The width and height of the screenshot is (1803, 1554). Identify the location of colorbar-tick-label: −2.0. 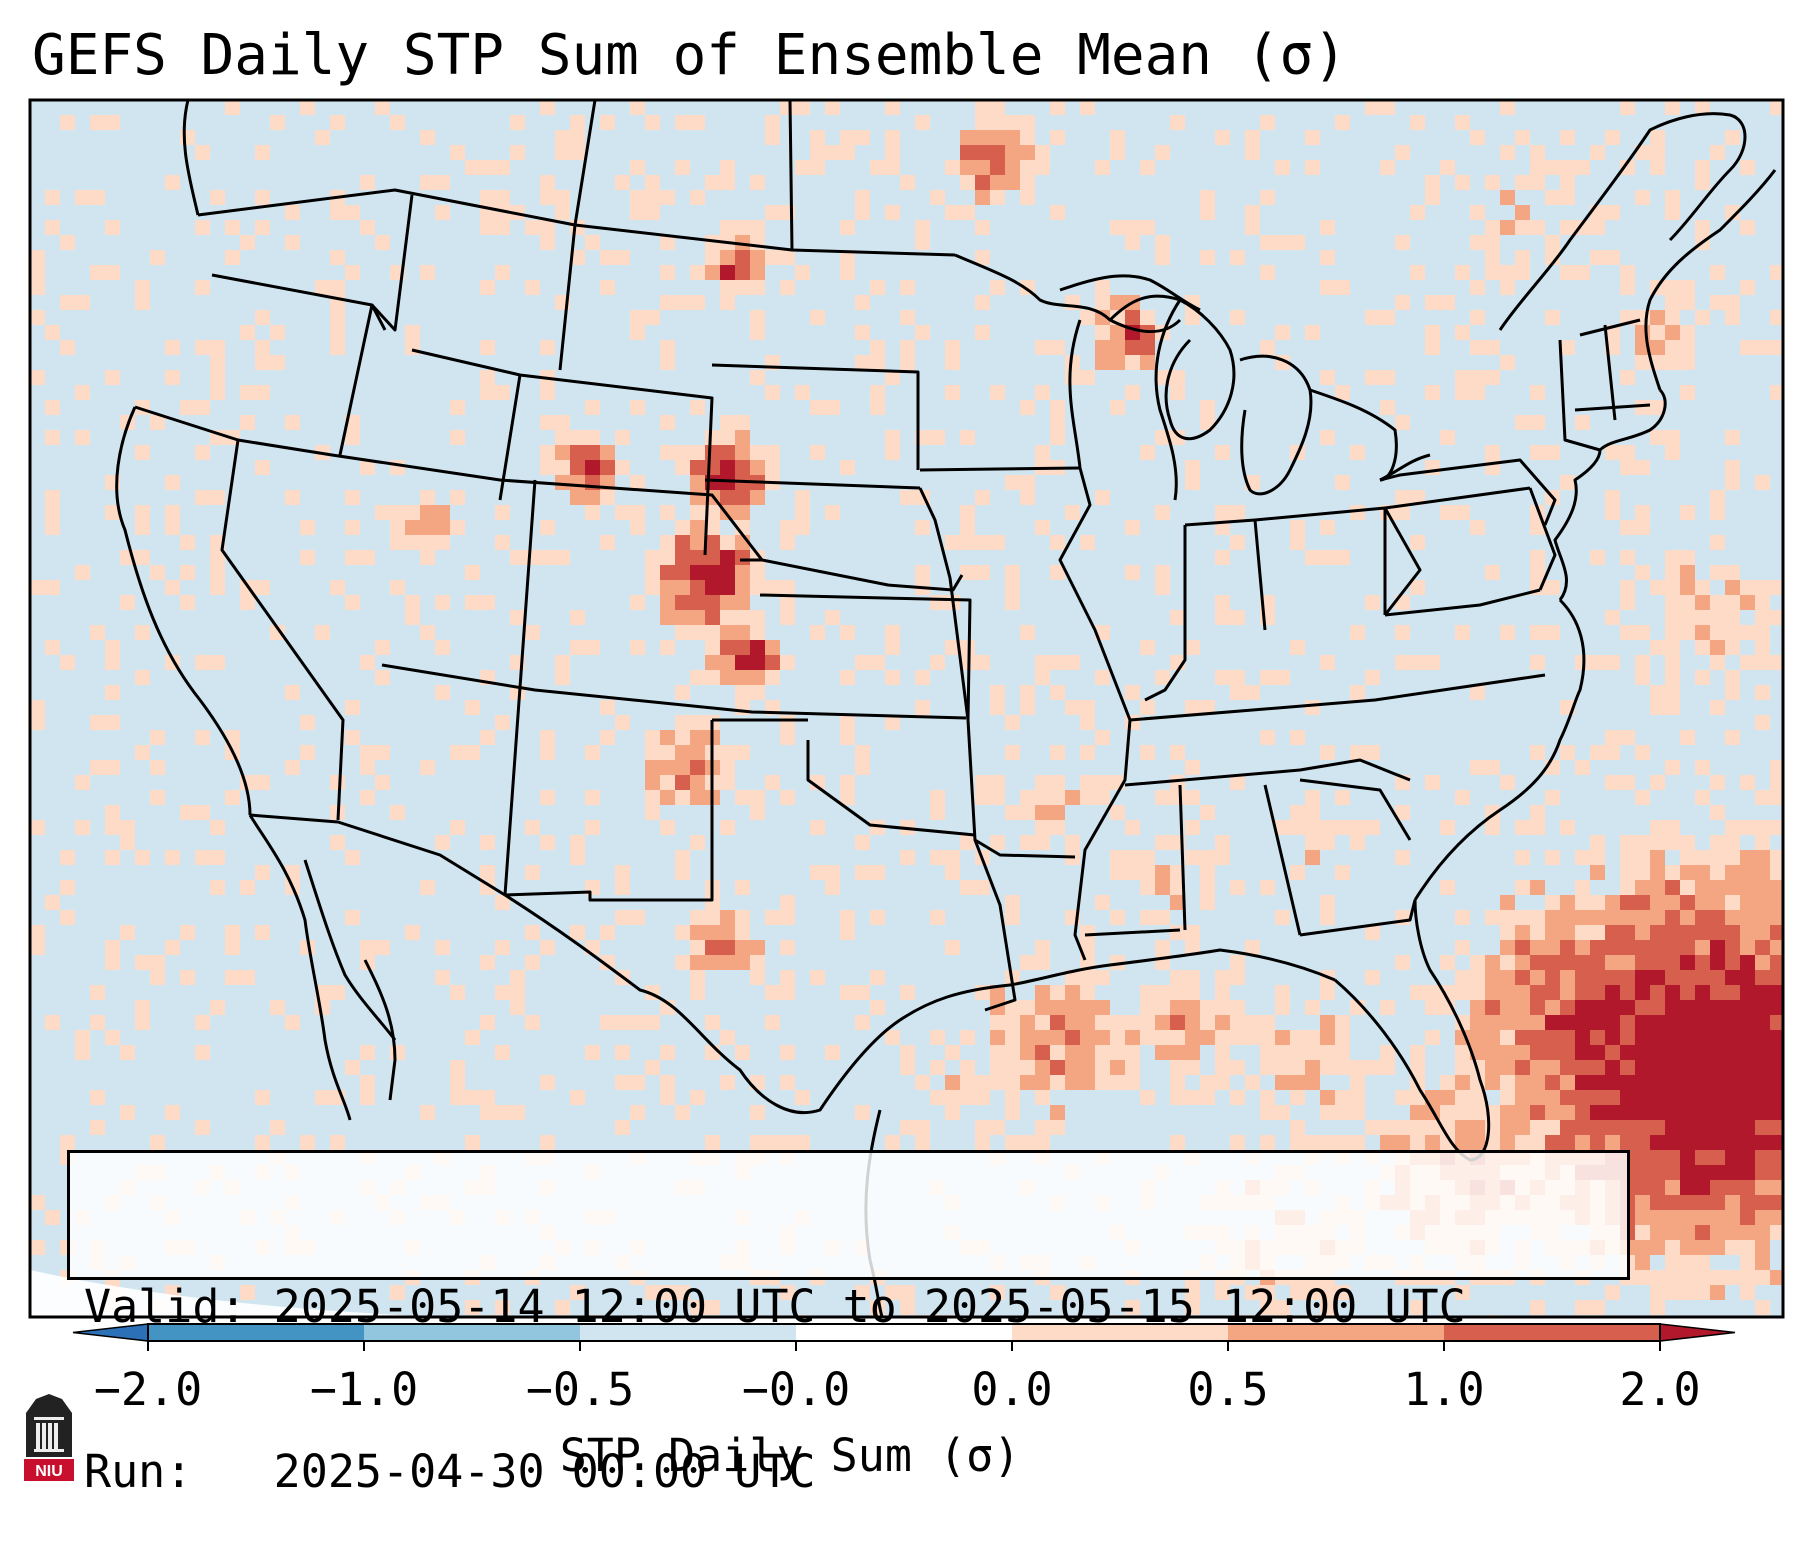
(148, 1389).